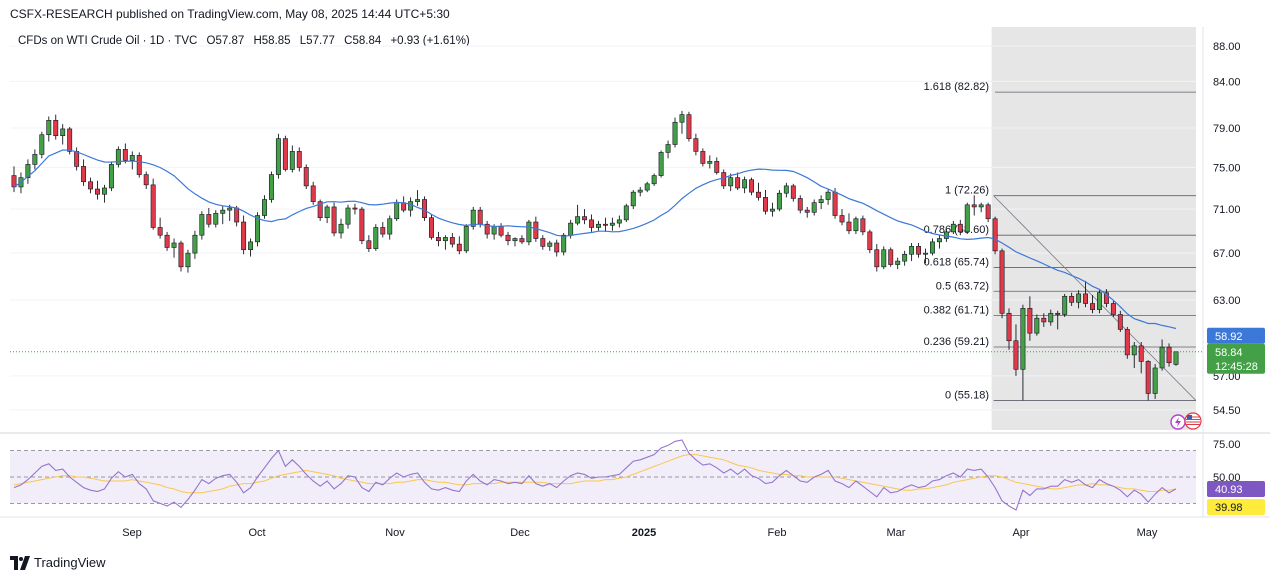  Describe the element at coordinates (1186, 421) in the screenshot. I see `economic-events-icon` at that location.